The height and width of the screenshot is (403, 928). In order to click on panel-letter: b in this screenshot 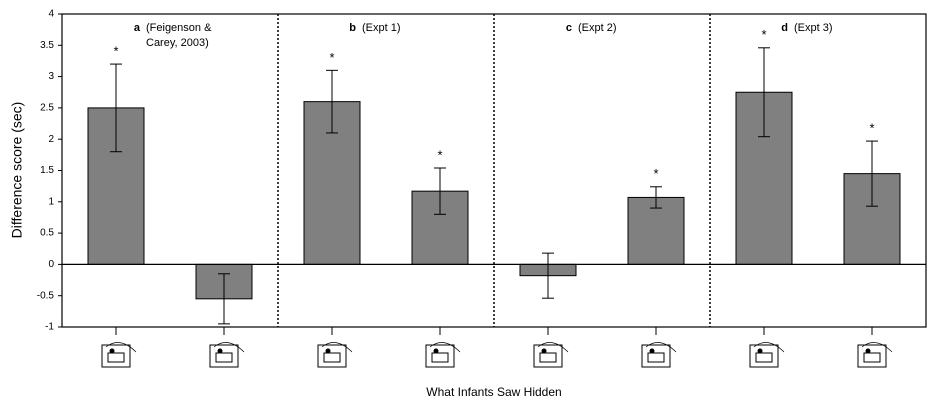, I will do `click(352, 28)`.